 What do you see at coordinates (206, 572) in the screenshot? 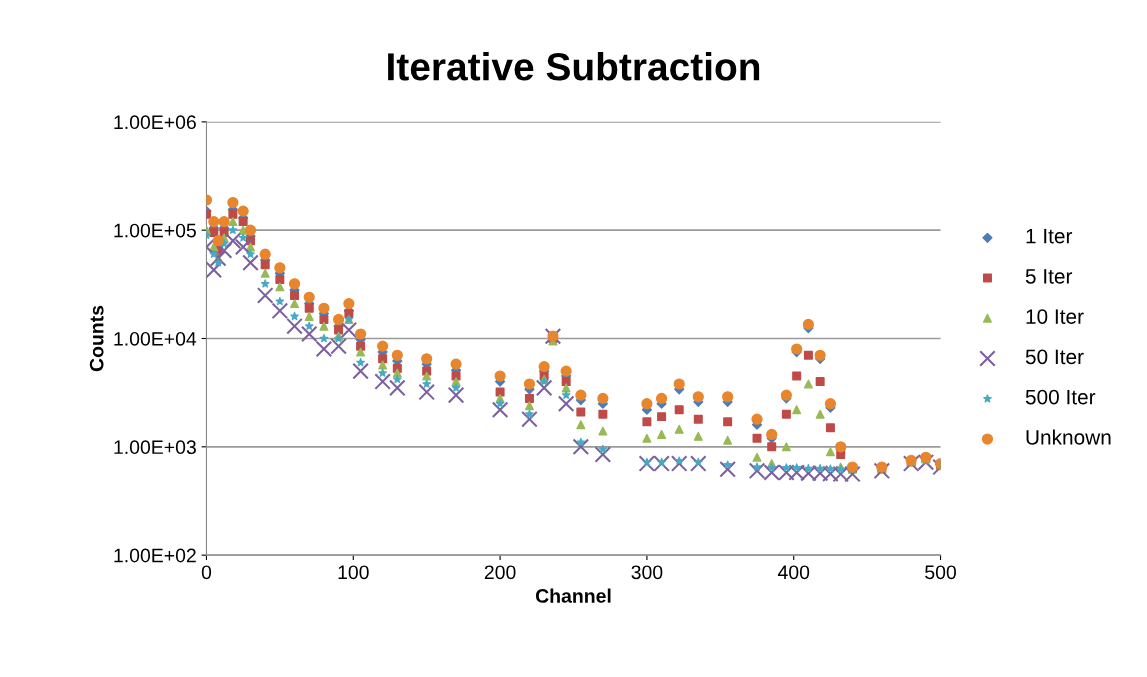
I see `x-tick-label: 0` at bounding box center [206, 572].